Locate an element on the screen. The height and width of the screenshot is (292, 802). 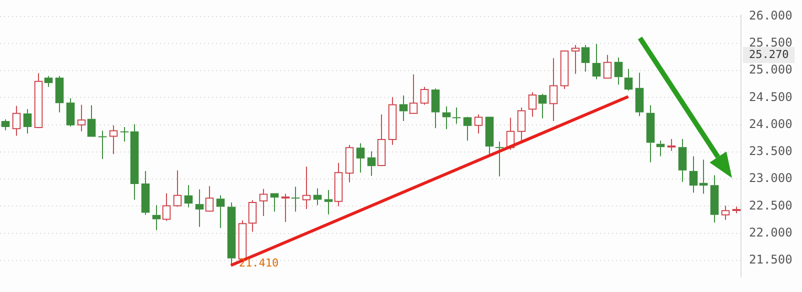
y-tick-label: 23.000 is located at coordinates (770, 178).